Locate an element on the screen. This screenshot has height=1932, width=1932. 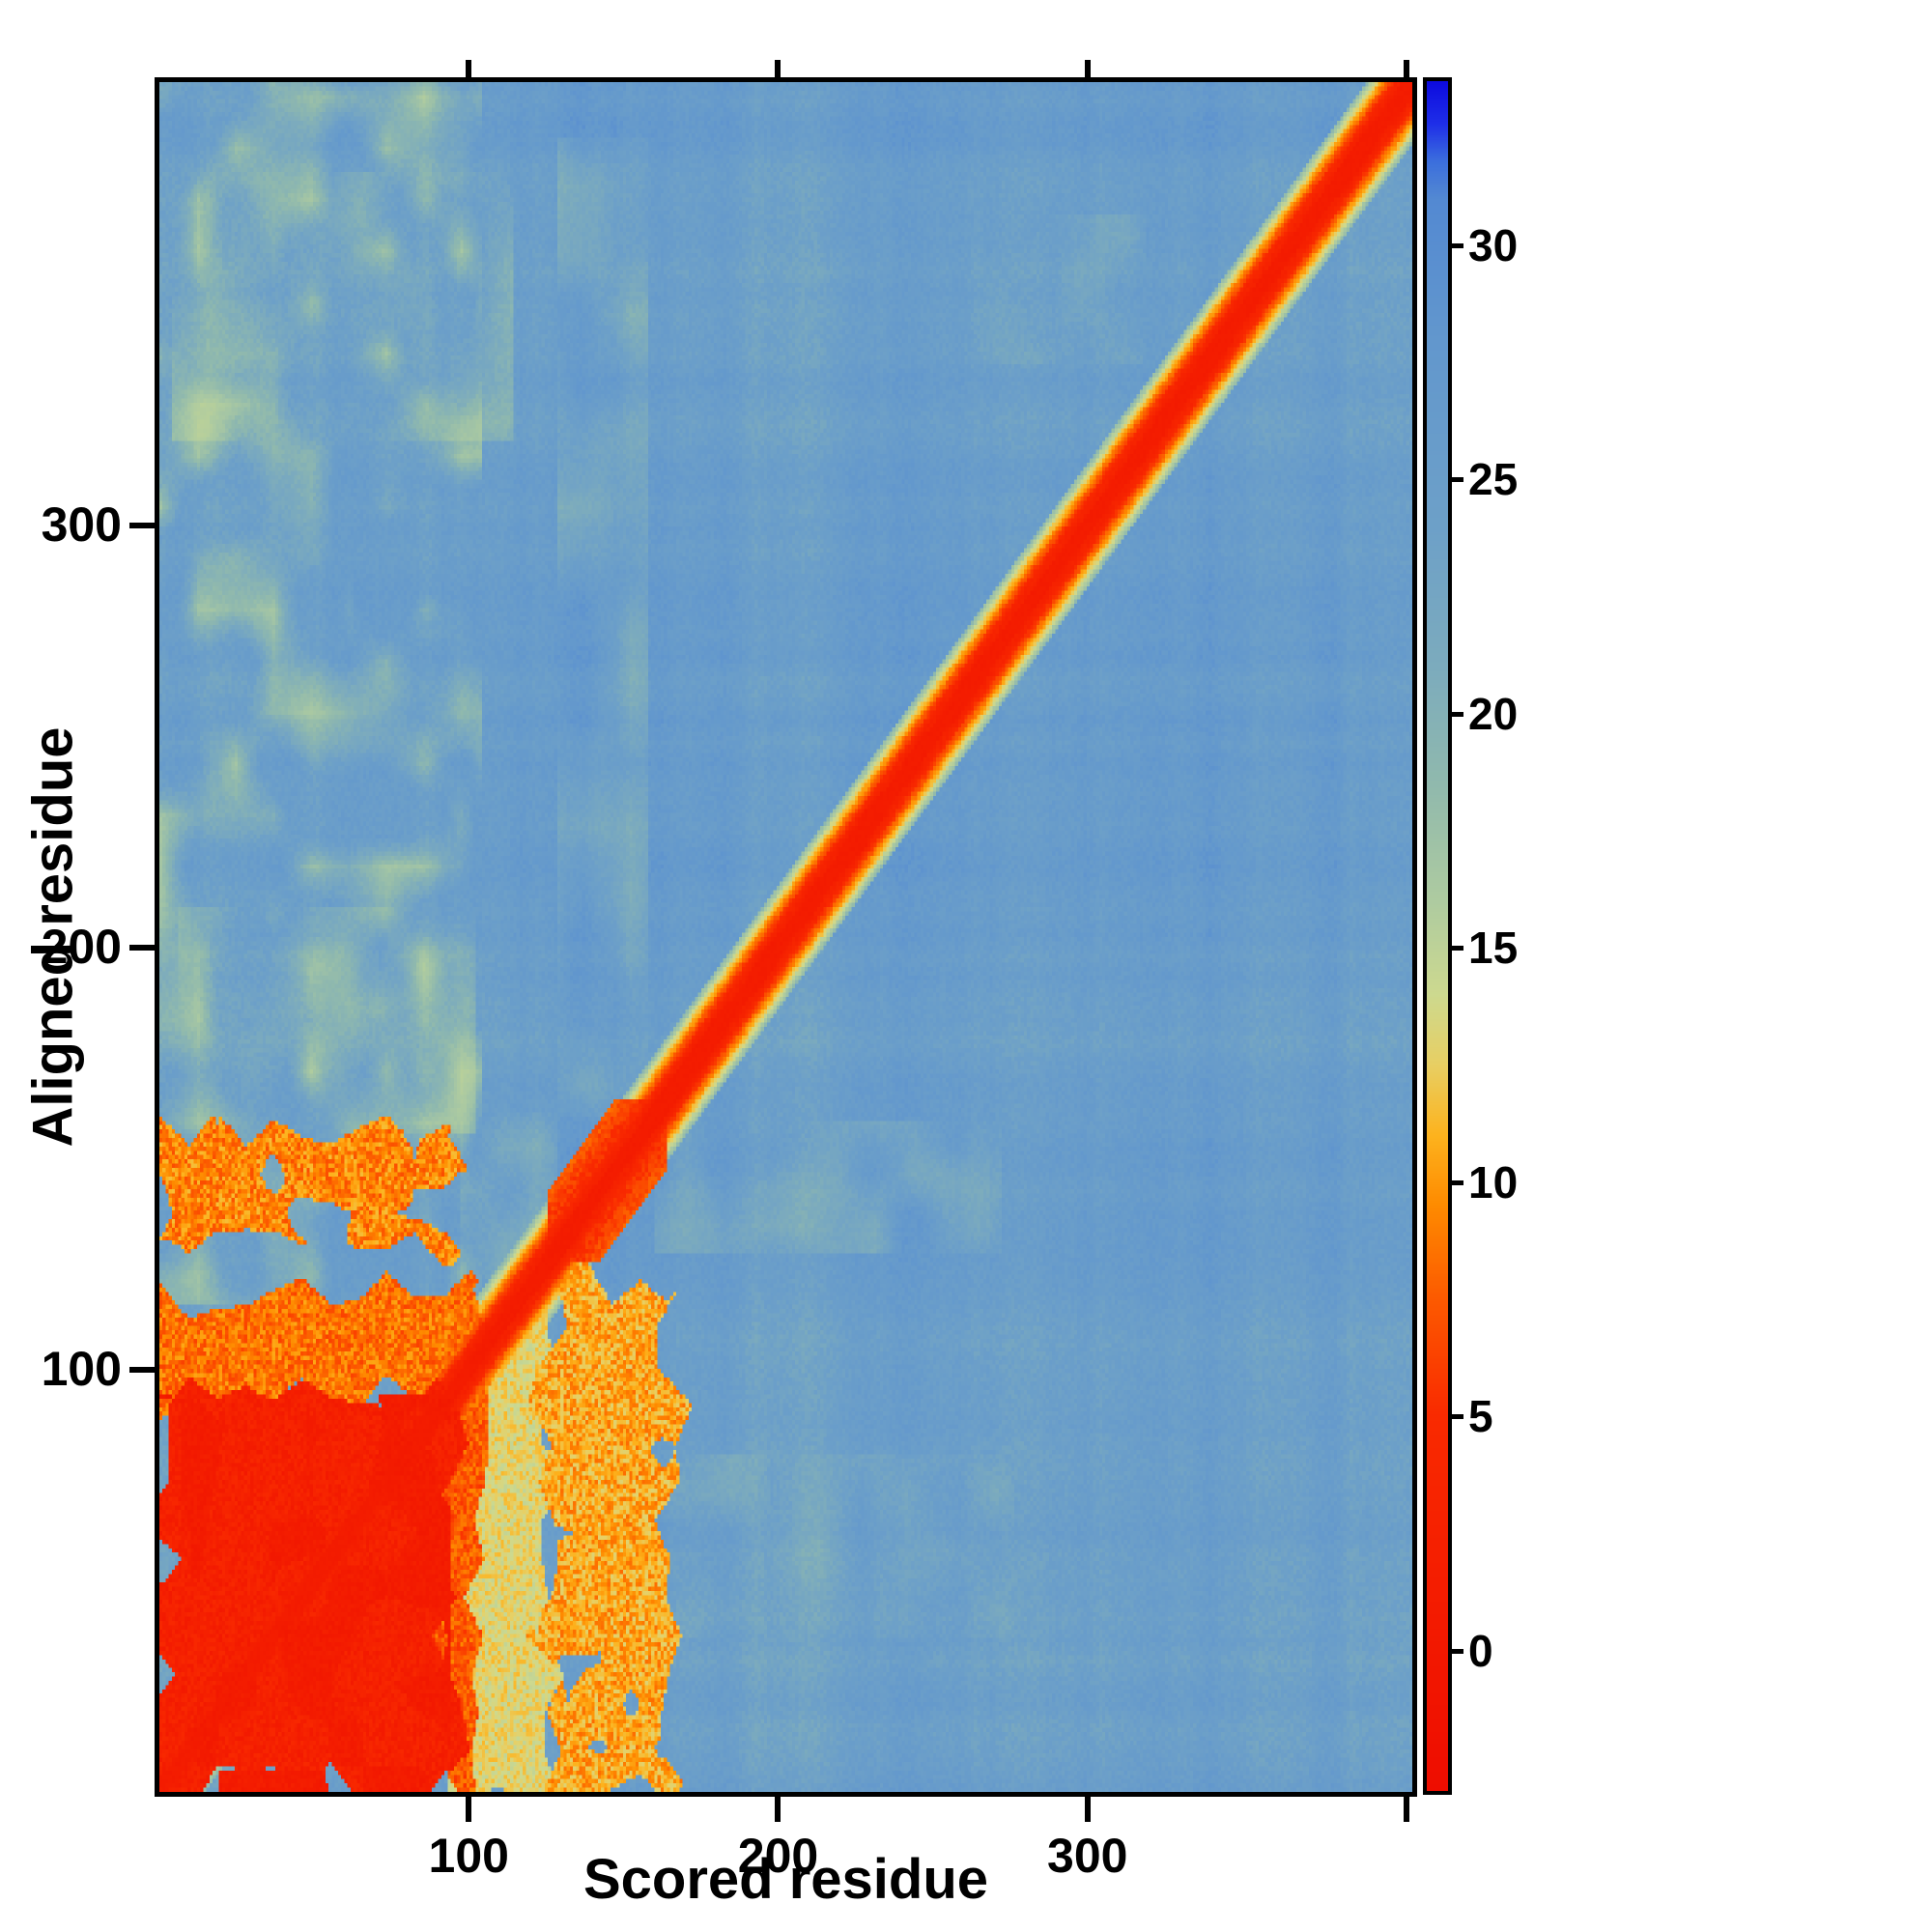
colorbar-tick-label: 15 is located at coordinates (1493, 948).